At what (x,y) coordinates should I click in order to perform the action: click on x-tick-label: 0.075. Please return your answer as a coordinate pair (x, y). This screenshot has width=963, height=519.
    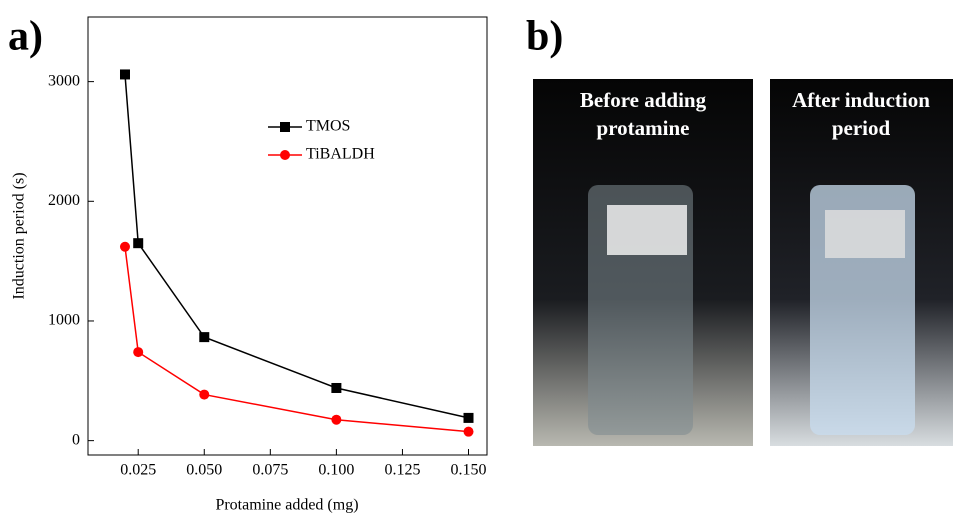
    Looking at the image, I should click on (270, 470).